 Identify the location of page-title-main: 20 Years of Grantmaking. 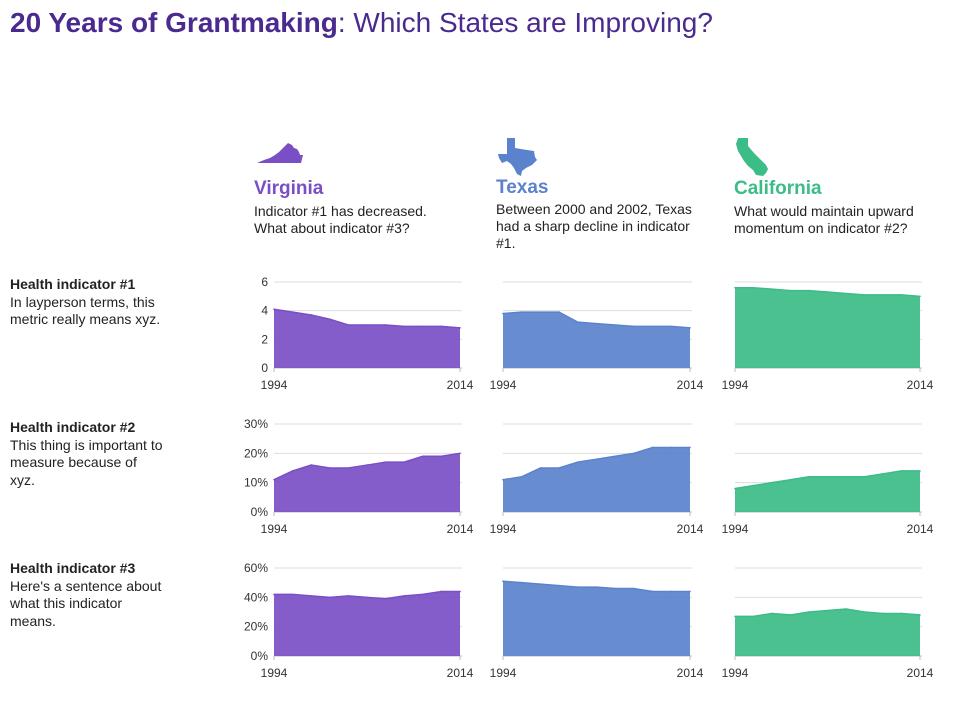
(174, 22).